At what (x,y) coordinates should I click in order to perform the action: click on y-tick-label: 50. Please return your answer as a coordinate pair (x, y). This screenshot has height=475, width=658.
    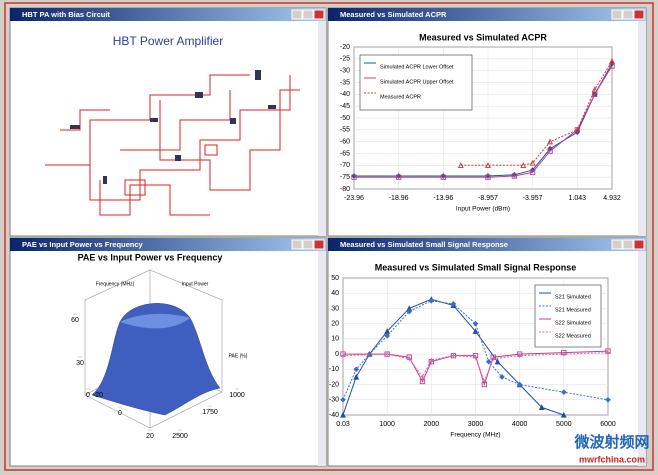
    Looking at the image, I should click on (335, 278).